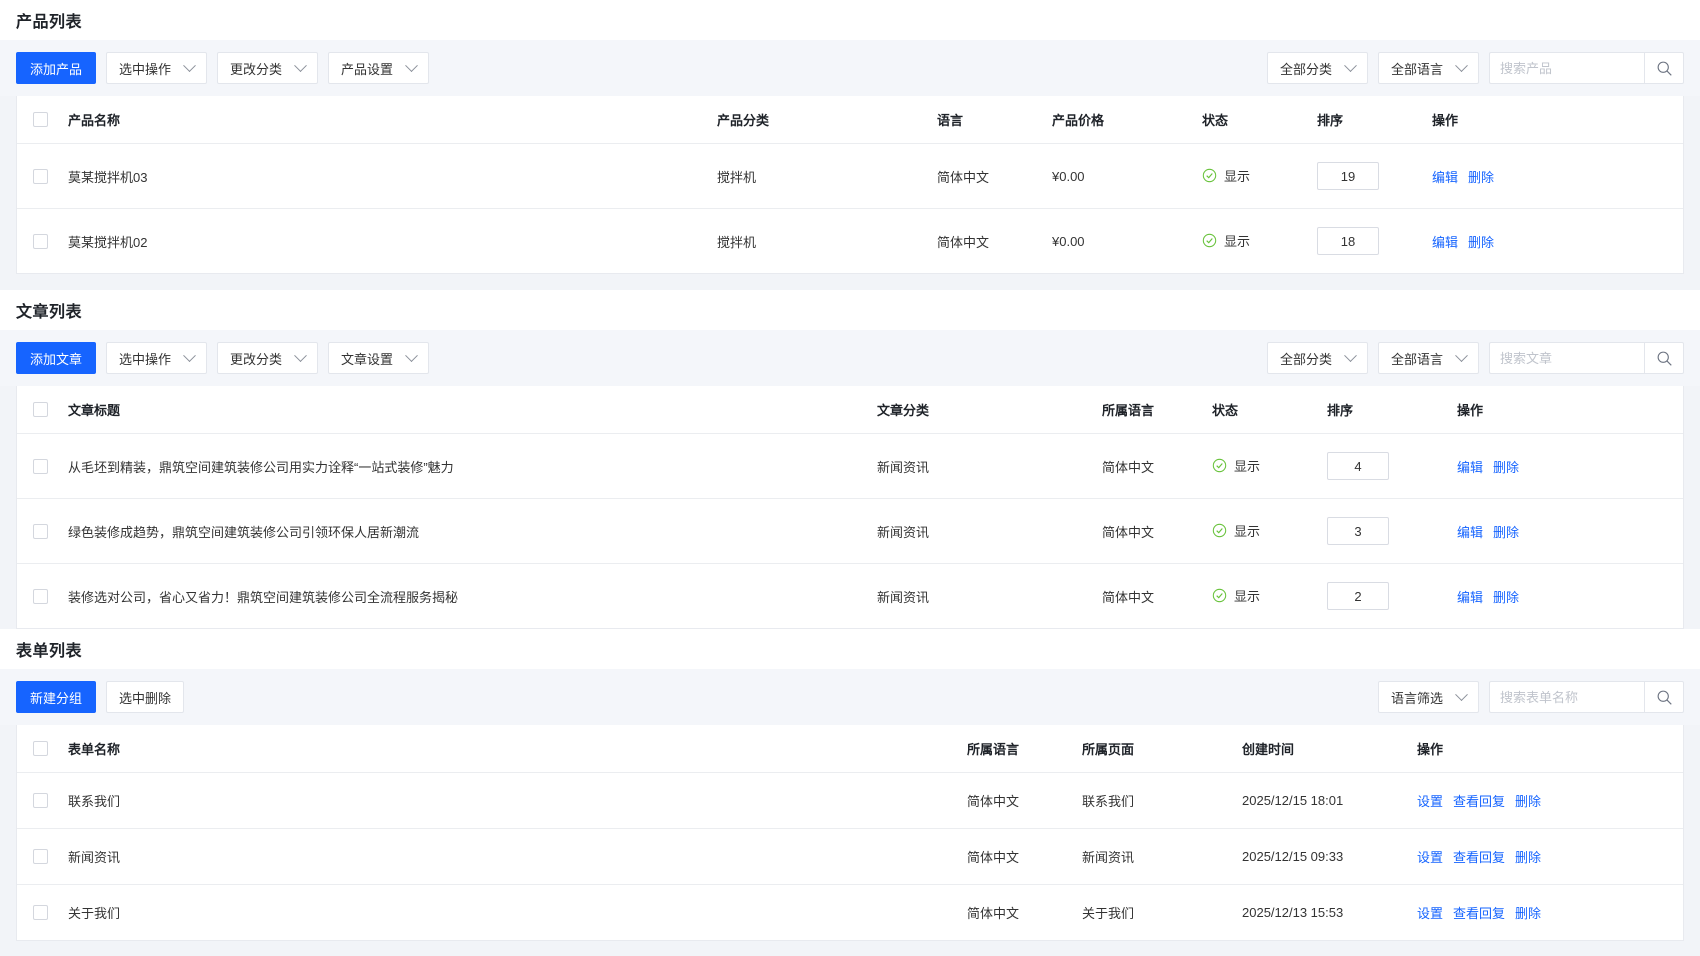 The height and width of the screenshot is (956, 1700). What do you see at coordinates (850, 20) in the screenshot?
I see `products-title-bar: 产品列表` at bounding box center [850, 20].